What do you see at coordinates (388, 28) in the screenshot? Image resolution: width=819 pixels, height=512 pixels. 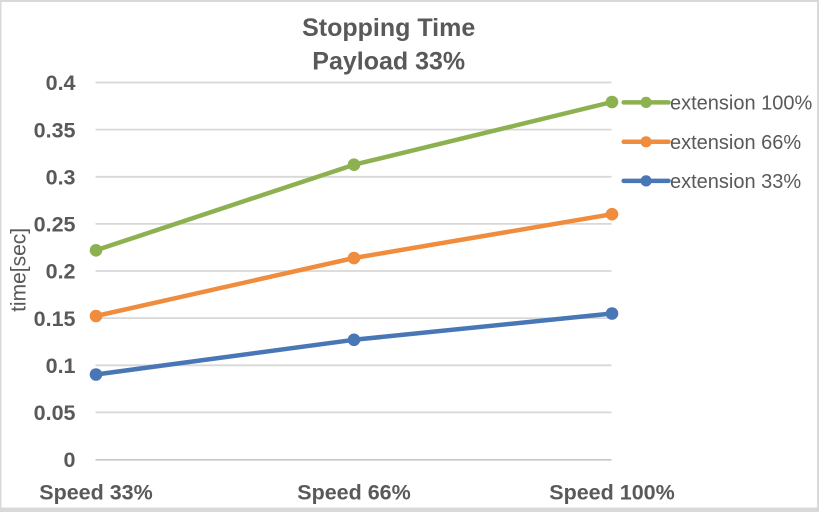 I see `svg-text: Stopping Time` at bounding box center [388, 28].